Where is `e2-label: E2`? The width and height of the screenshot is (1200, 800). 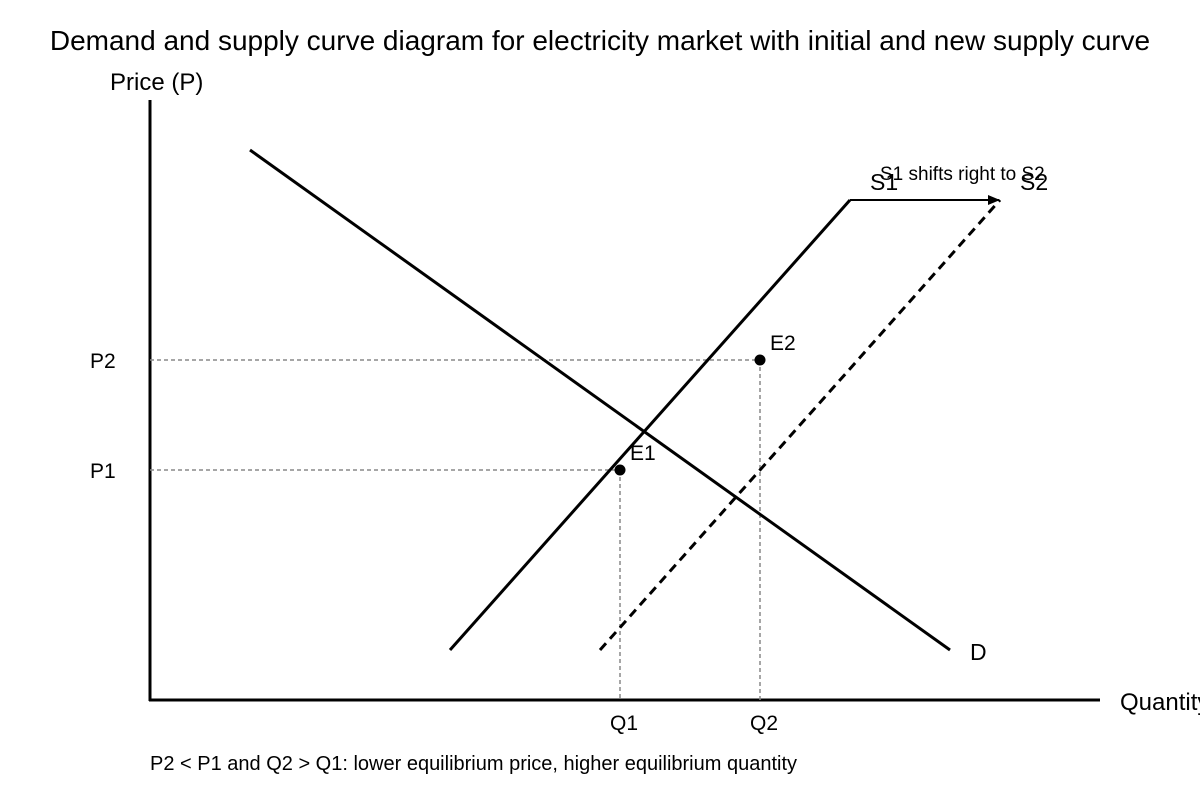
e2-label: E2 is located at coordinates (783, 343).